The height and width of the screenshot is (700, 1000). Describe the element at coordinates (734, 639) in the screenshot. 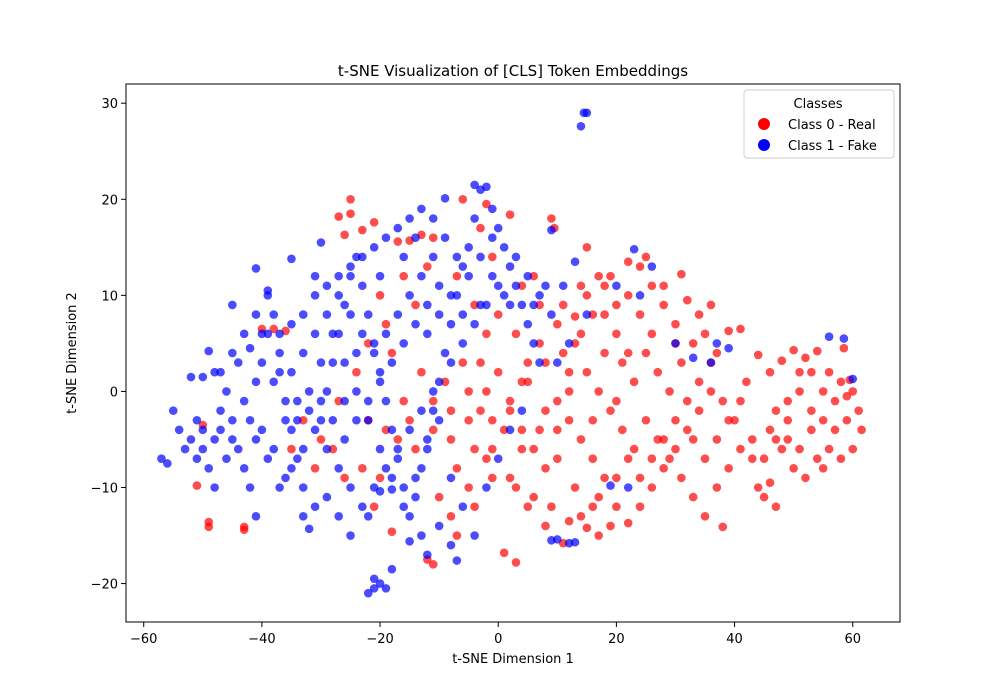

I see `x-tick-label: 40` at that location.